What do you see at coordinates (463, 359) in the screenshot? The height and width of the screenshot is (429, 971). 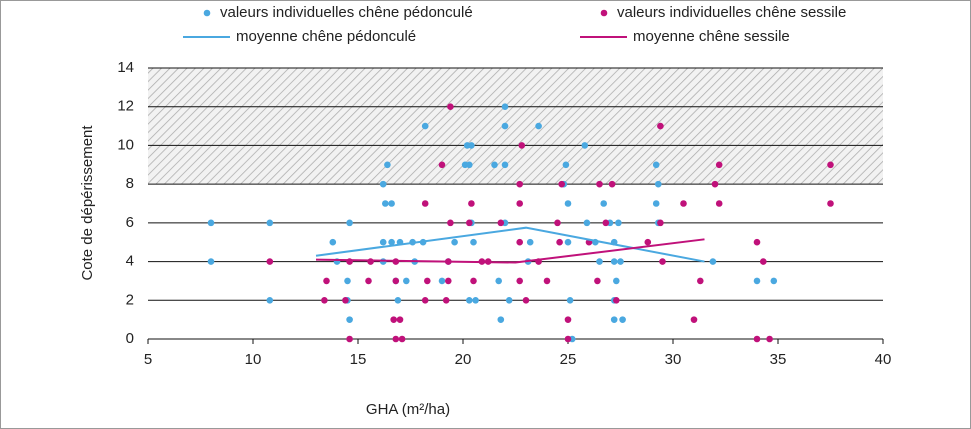 I see `x-tick-label: 20` at bounding box center [463, 359].